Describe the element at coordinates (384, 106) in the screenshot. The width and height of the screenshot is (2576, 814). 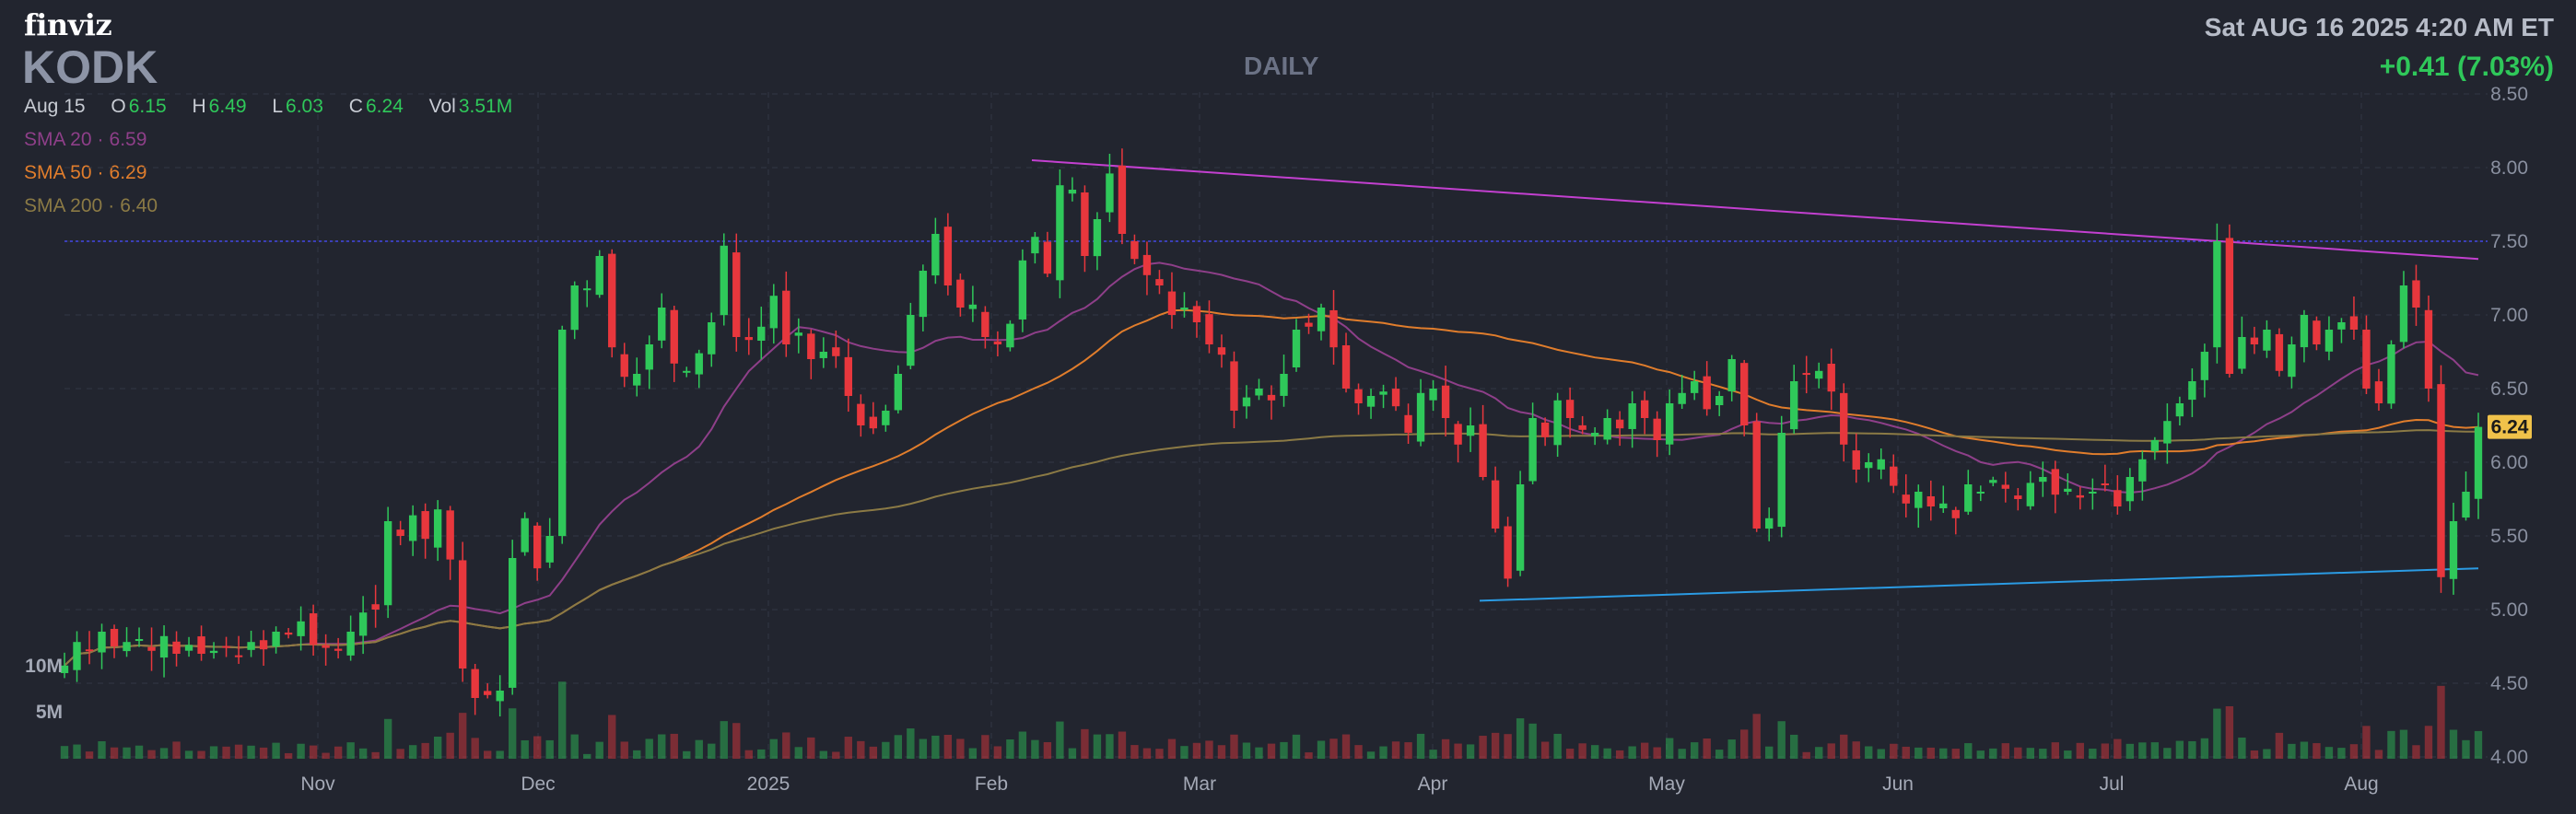
I see `close-value: 6.24` at that location.